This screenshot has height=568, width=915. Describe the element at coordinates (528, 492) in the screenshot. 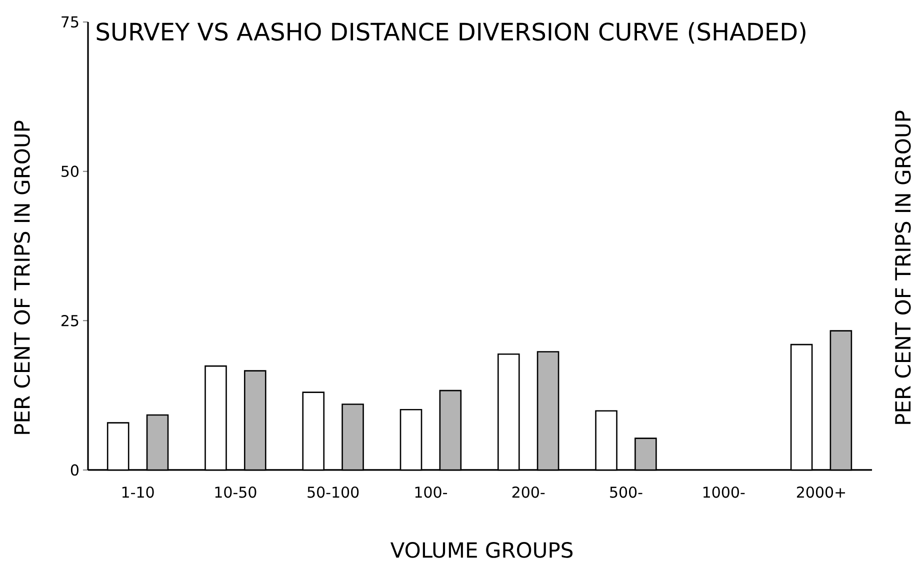

I see `x-tick-label: 200-` at that location.